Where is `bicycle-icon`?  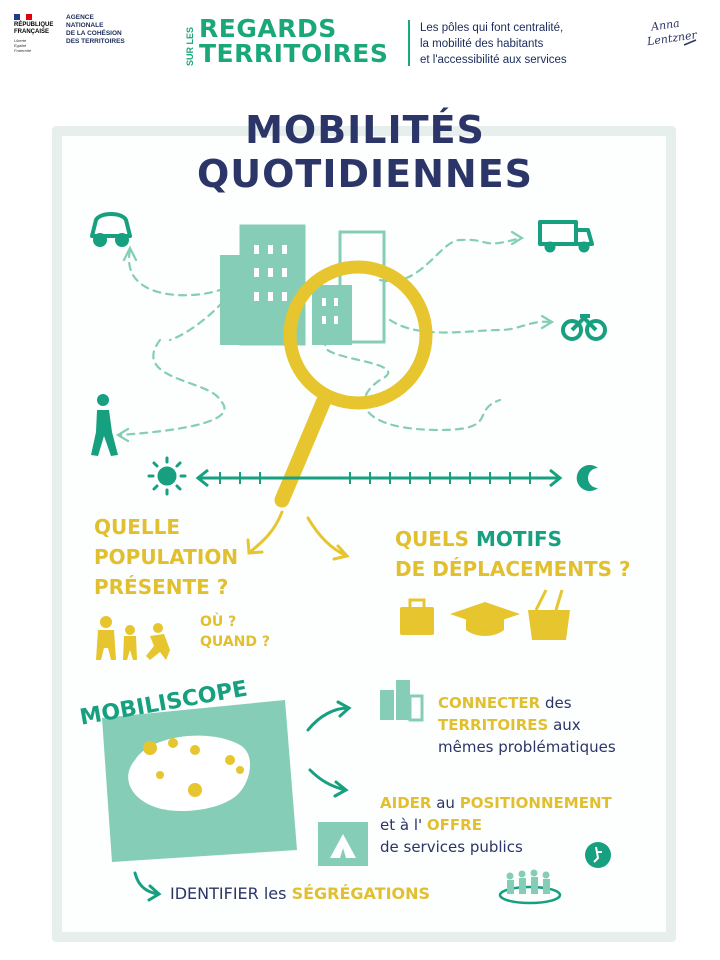 bicycle-icon is located at coordinates (584, 327).